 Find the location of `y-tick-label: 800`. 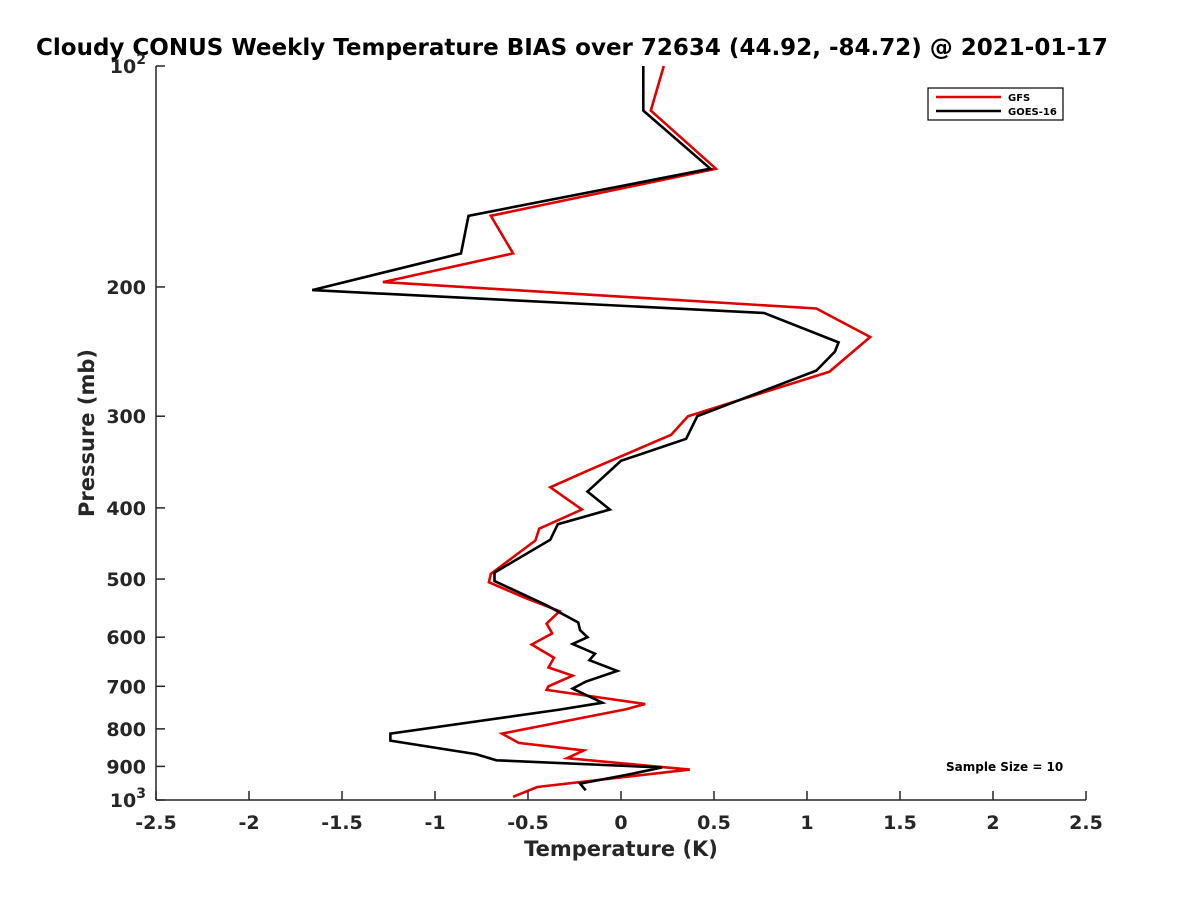

y-tick-label: 800 is located at coordinates (126, 730).